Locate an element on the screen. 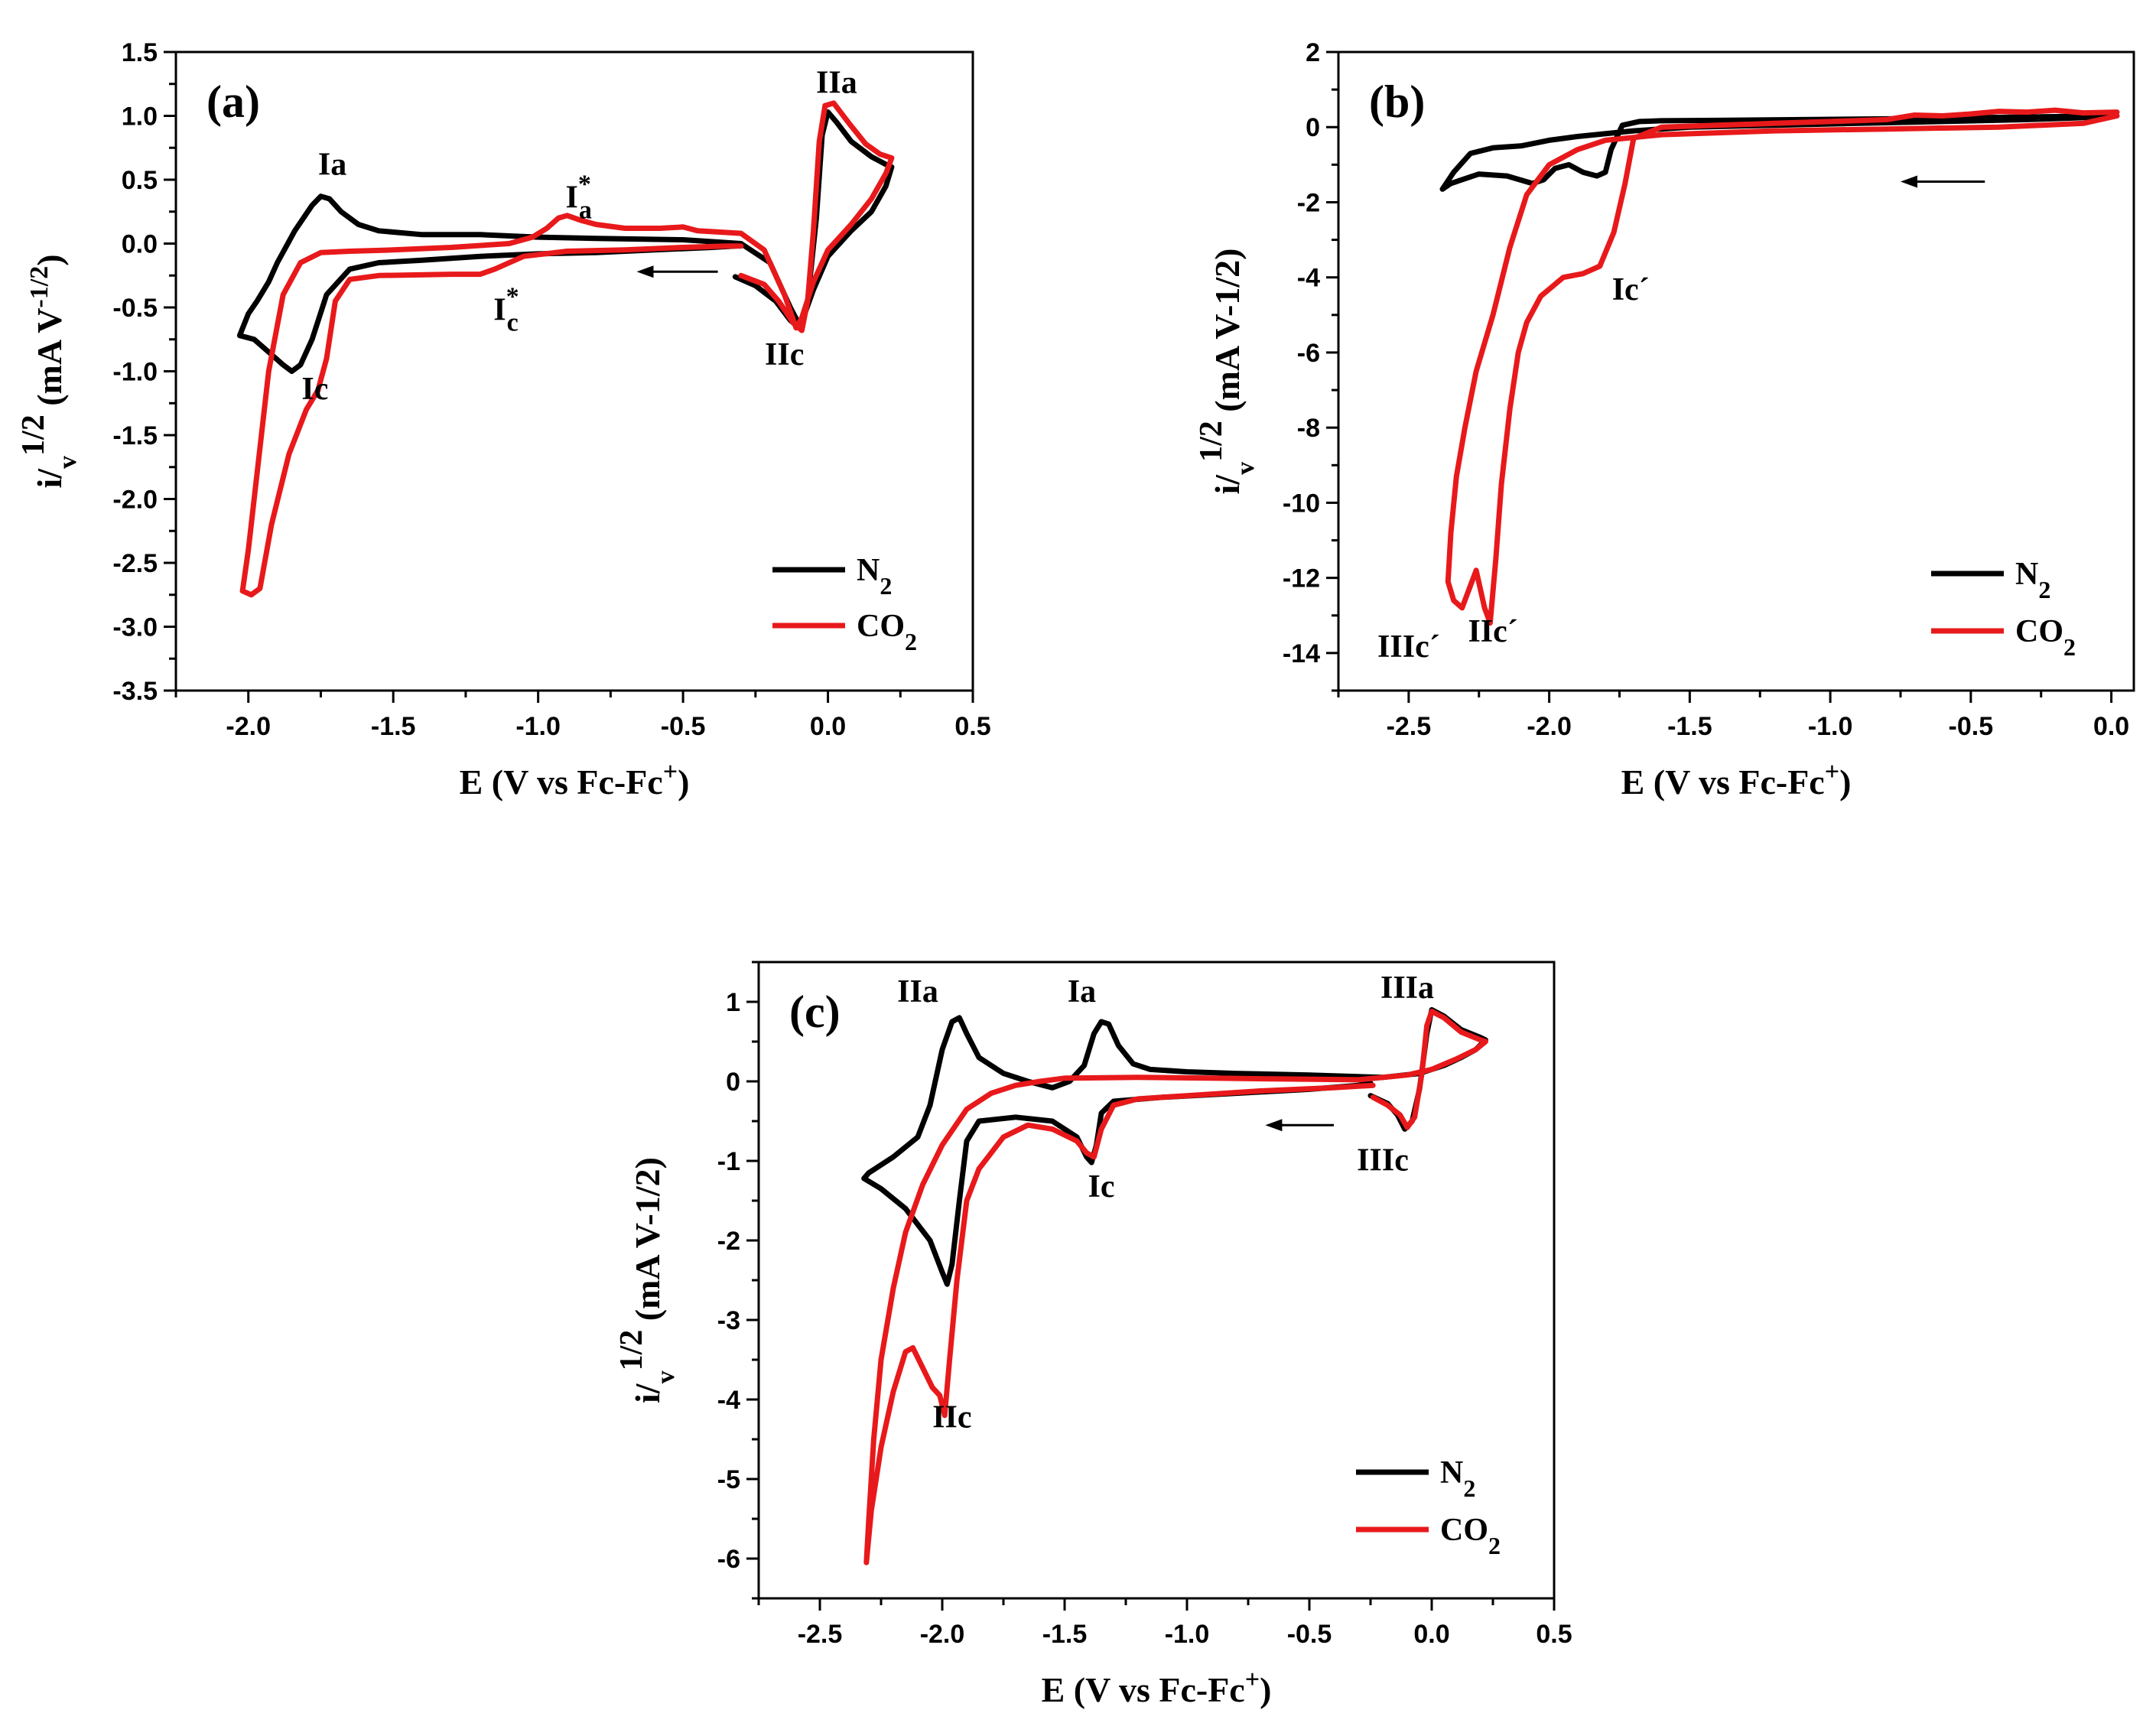 Image resolution: width=2156 pixels, height=1736 pixels. y-axis-title-a: i/v1/2 (mA V-1/2) is located at coordinates (49, 371).